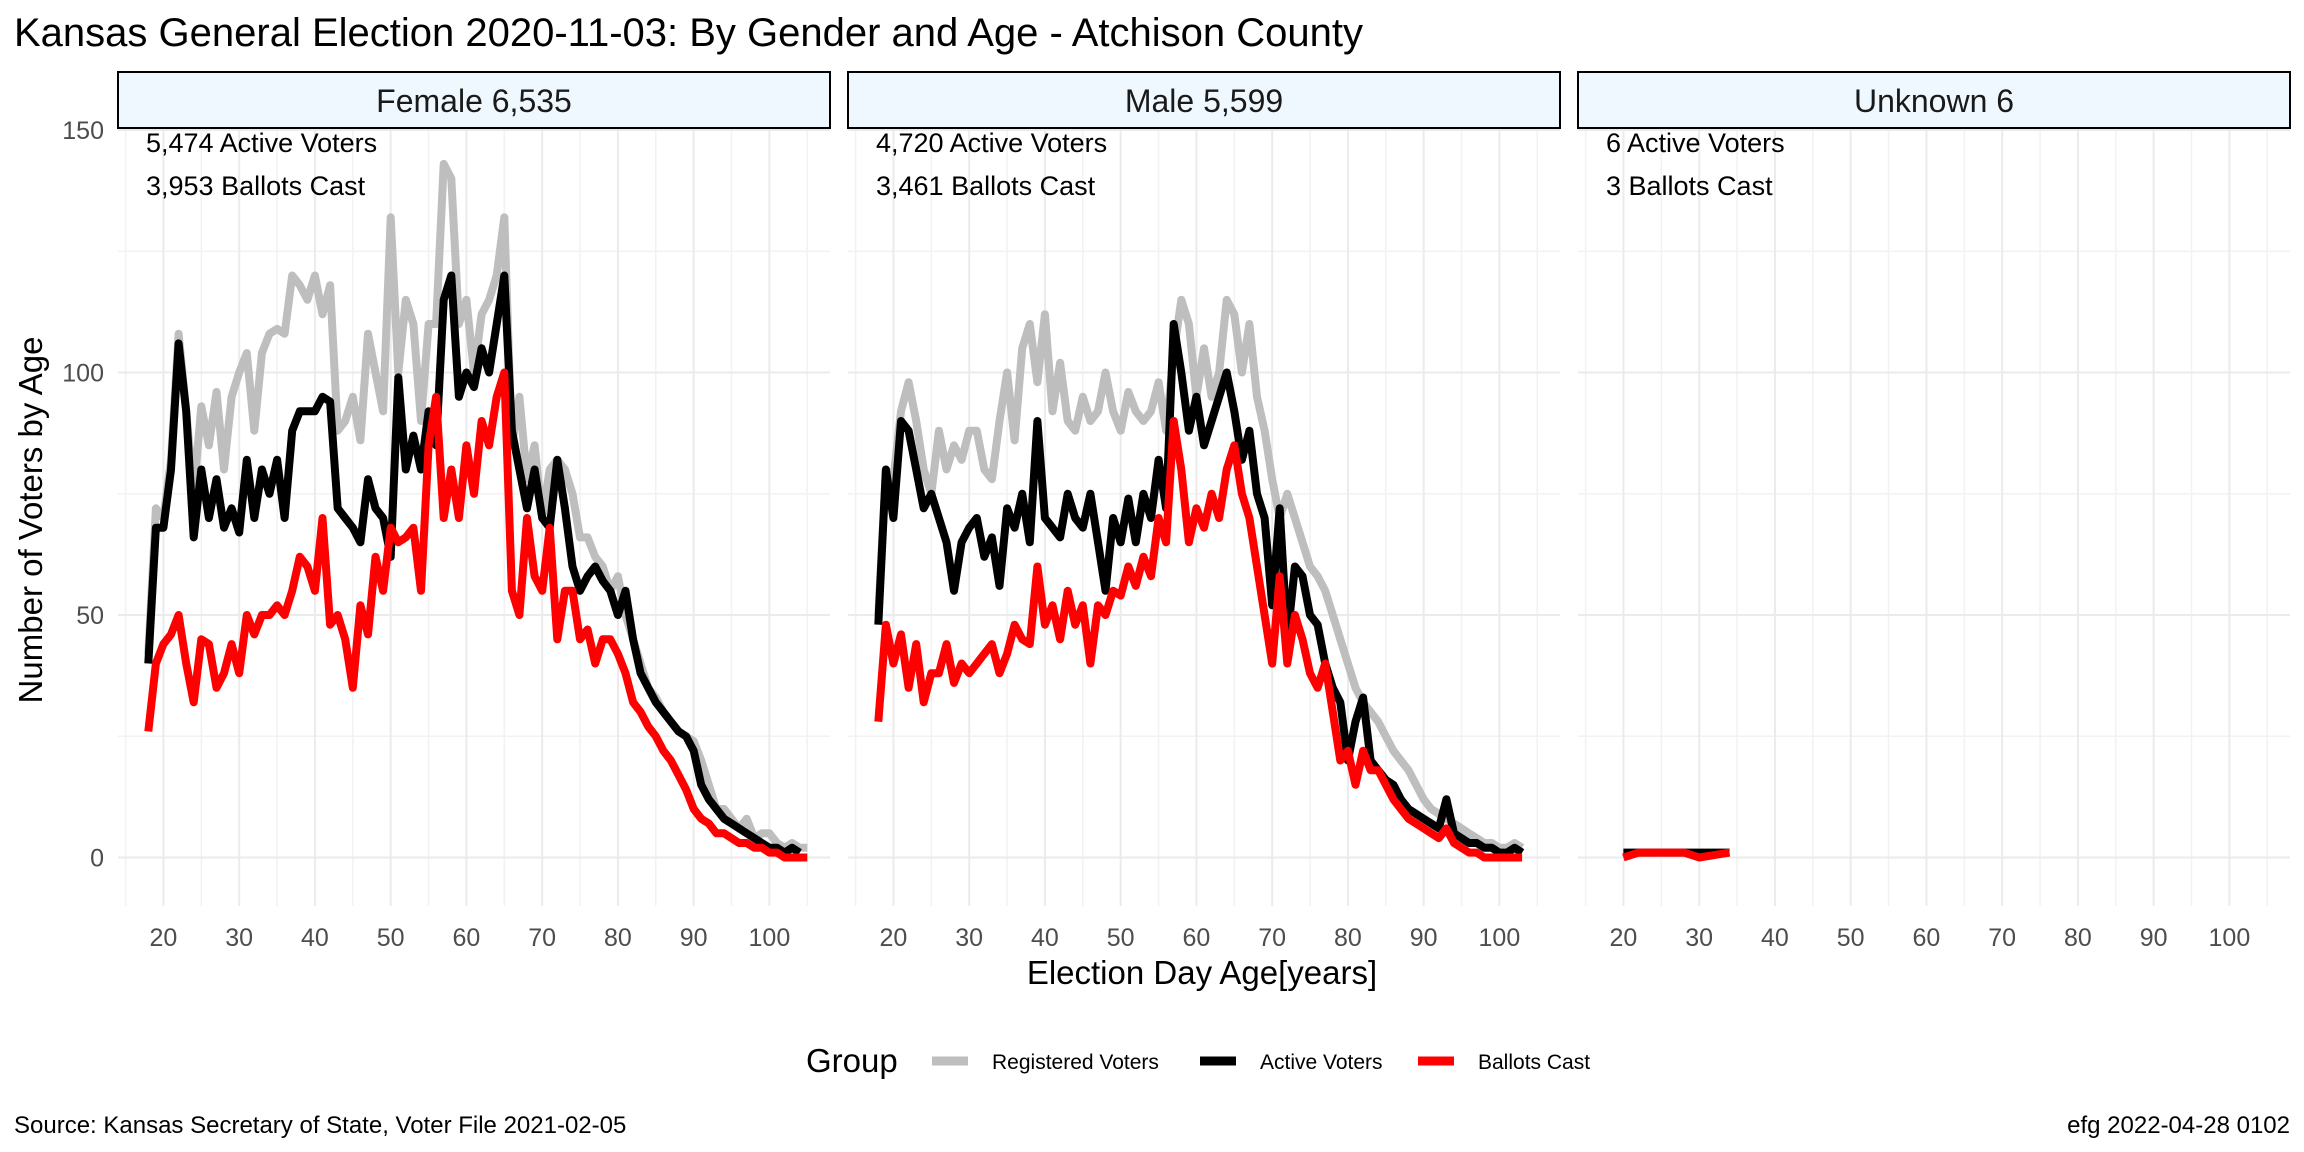 Image resolution: width=2304 pixels, height=1152 pixels. What do you see at coordinates (83, 131) in the screenshot?
I see `y-tick-label: 150` at bounding box center [83, 131].